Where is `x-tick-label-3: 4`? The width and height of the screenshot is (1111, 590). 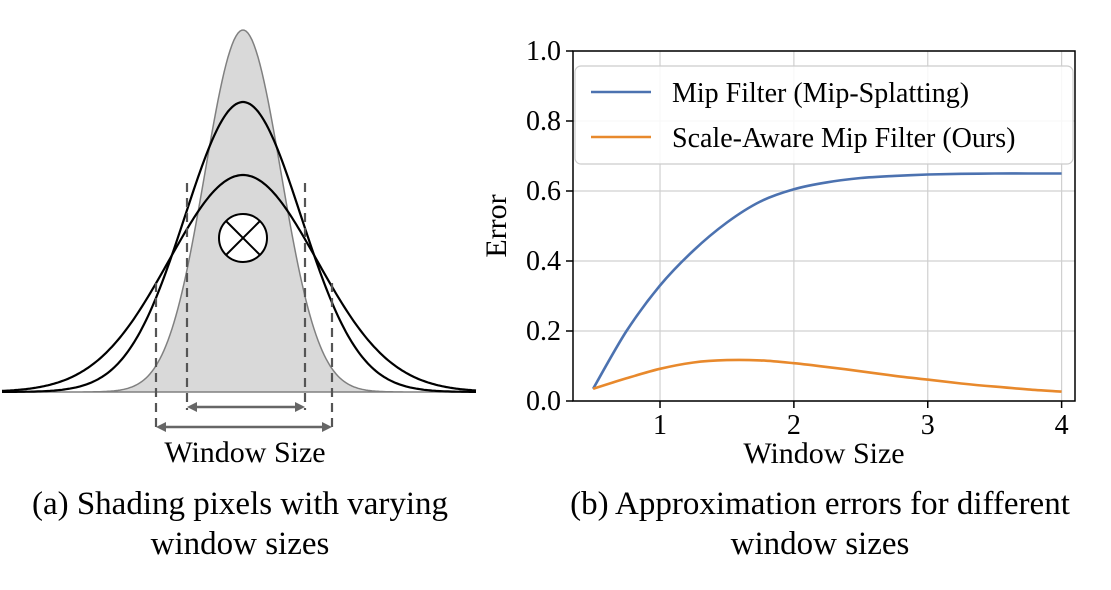
x-tick-label-3: 4 is located at coordinates (1062, 425).